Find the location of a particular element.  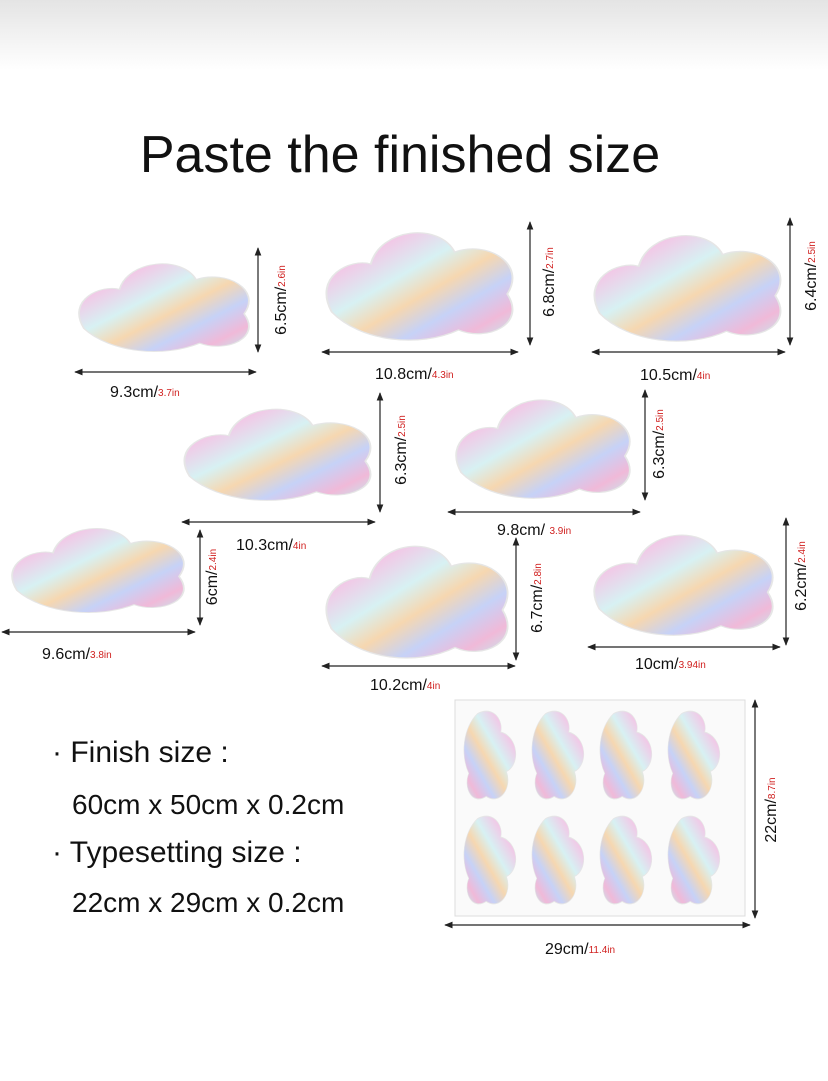

label-in: 2.7in is located at coordinates (550, 258).